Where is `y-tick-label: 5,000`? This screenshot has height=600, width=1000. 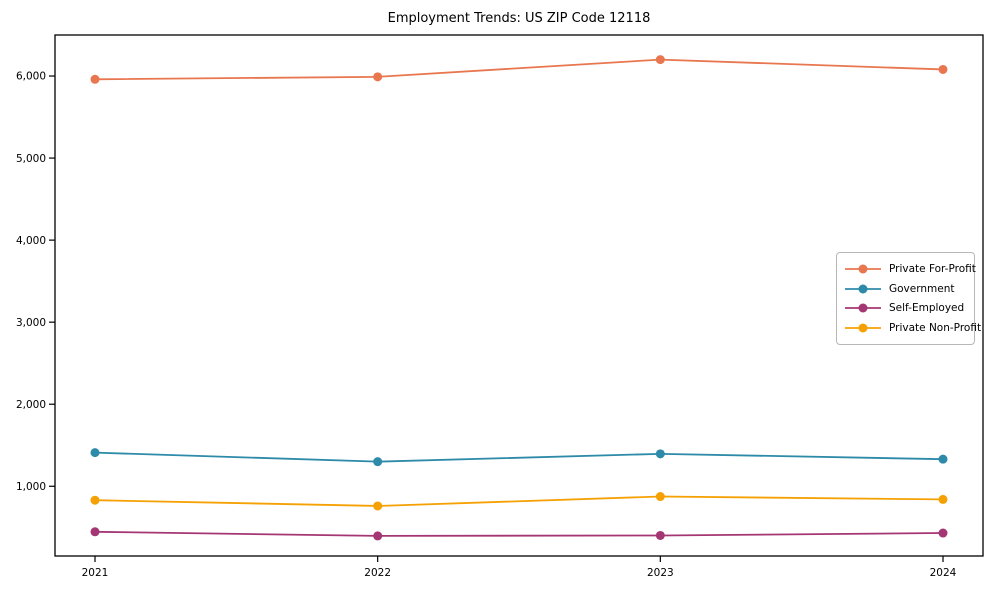 y-tick-label: 5,000 is located at coordinates (31, 159).